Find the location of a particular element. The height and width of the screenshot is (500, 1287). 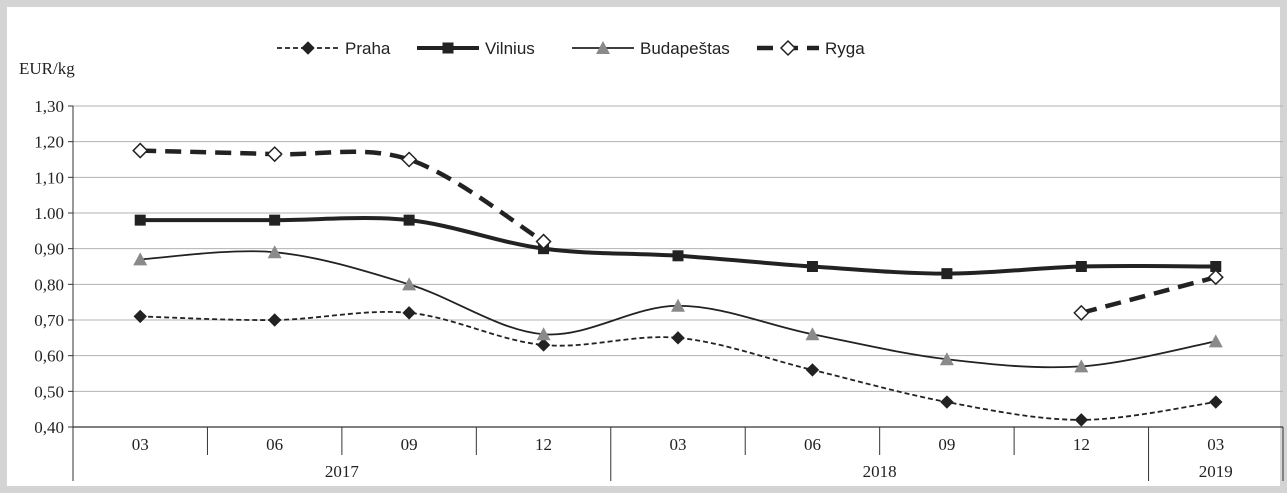

series-line-vilnius is located at coordinates (678, 246).